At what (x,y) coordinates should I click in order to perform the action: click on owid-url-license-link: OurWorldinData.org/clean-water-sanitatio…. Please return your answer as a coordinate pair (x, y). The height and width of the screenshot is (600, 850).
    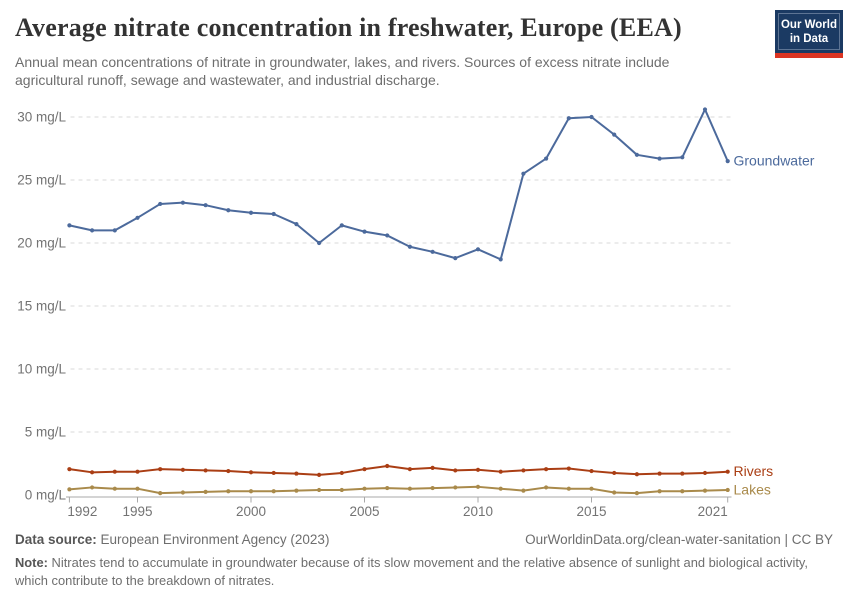
    Looking at the image, I should click on (679, 539).